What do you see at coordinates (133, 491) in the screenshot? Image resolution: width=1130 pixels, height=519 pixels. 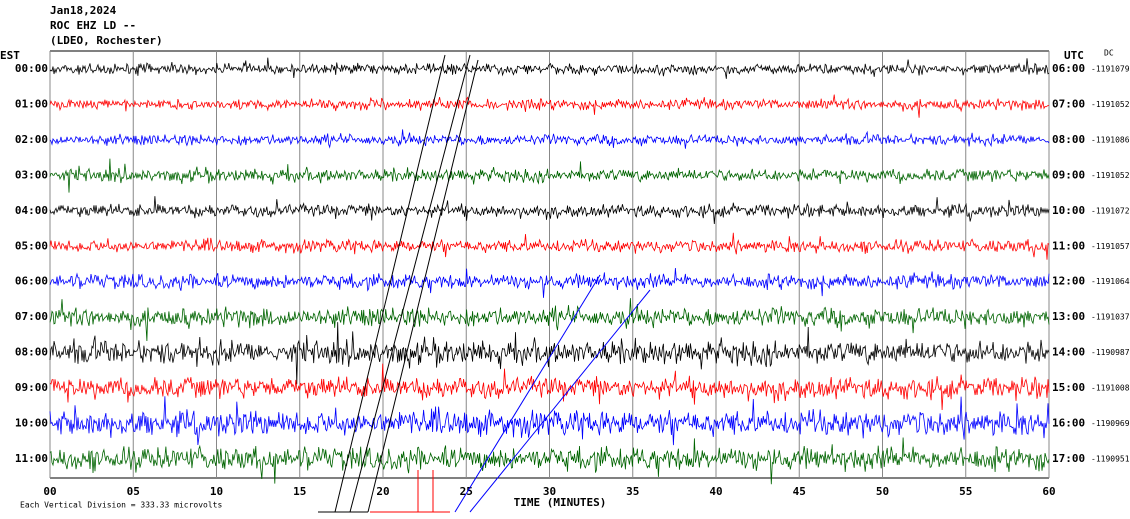 I see `x-tick-label: 05` at bounding box center [133, 491].